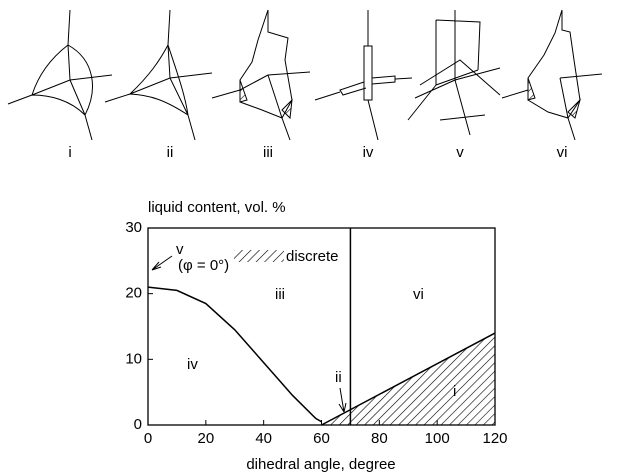 This screenshot has height=474, width=627. I want to click on sketch-ii, so click(158, 75).